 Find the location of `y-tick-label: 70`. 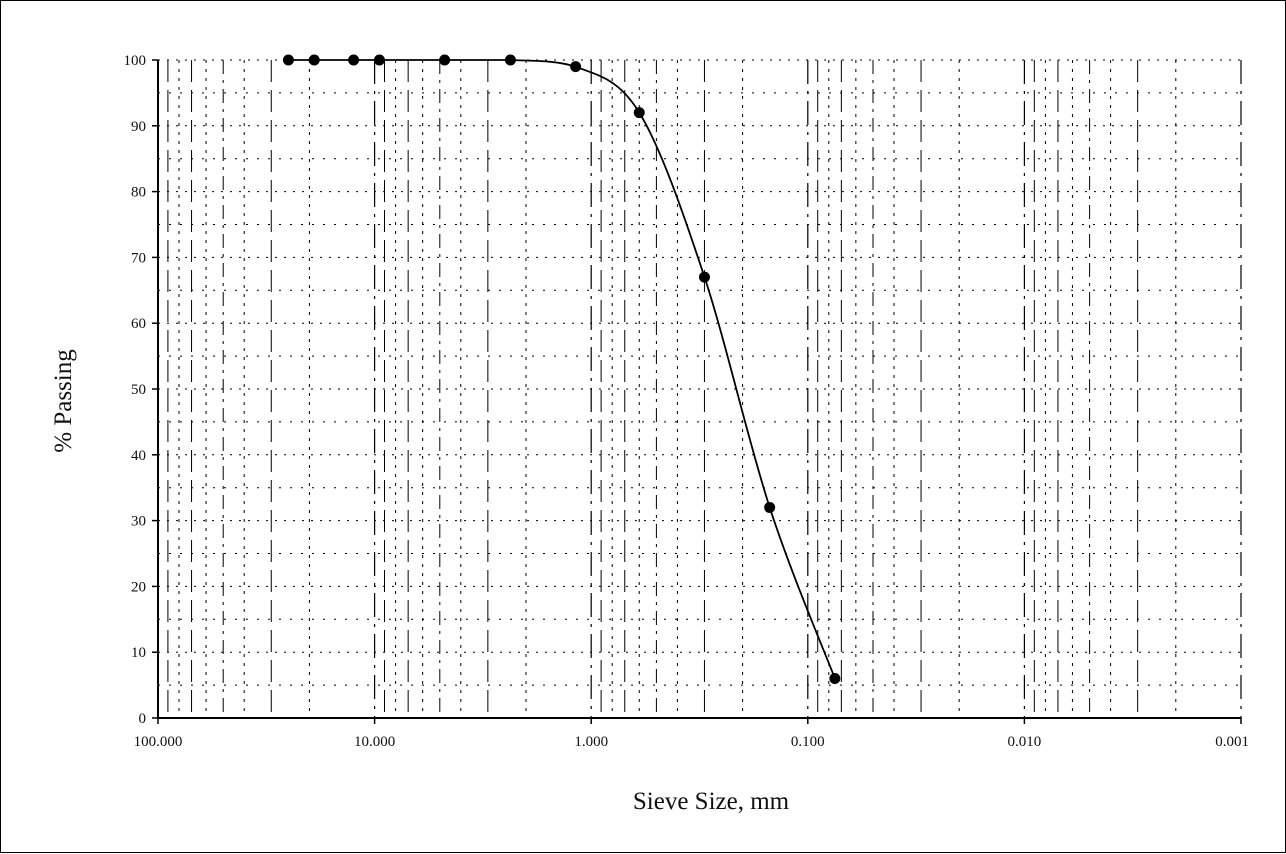

y-tick-label: 70 is located at coordinates (138, 258).